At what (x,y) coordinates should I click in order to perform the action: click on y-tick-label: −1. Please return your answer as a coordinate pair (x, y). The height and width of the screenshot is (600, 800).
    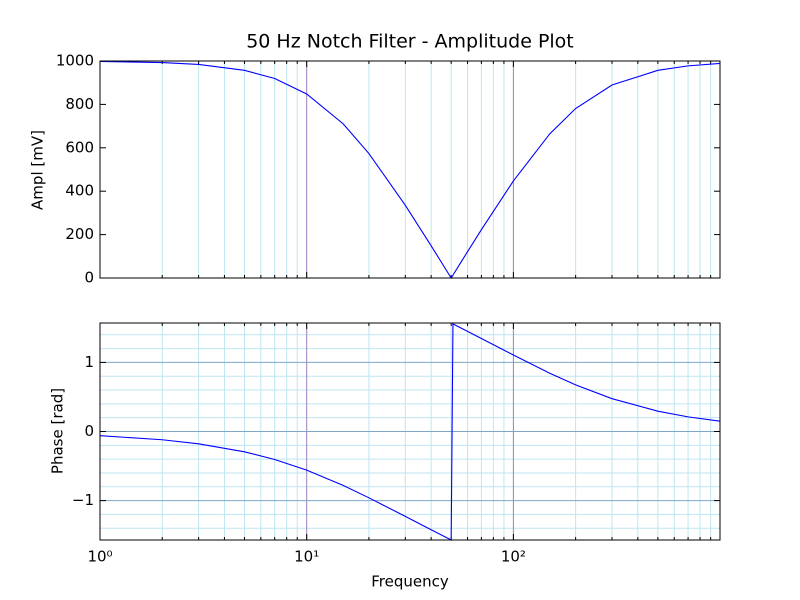
    Looking at the image, I should click on (83, 500).